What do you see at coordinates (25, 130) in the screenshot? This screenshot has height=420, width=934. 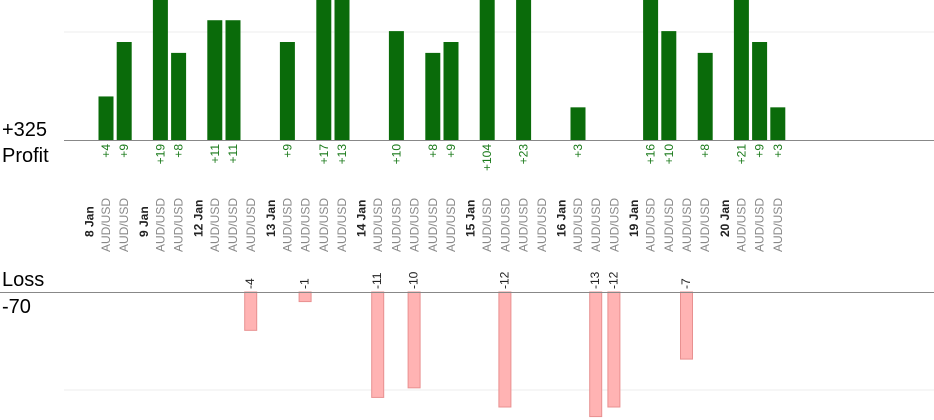 I see `profit-total: +325` at bounding box center [25, 130].